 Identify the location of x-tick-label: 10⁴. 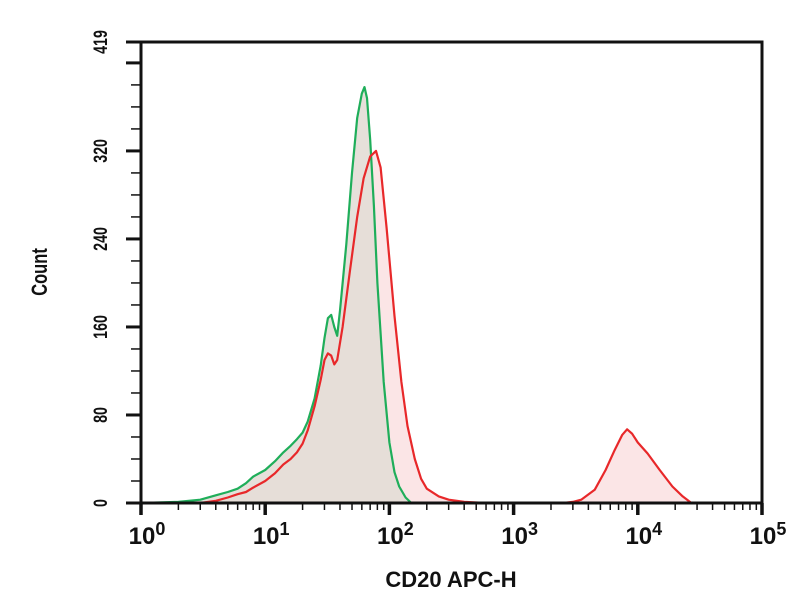
(643, 534).